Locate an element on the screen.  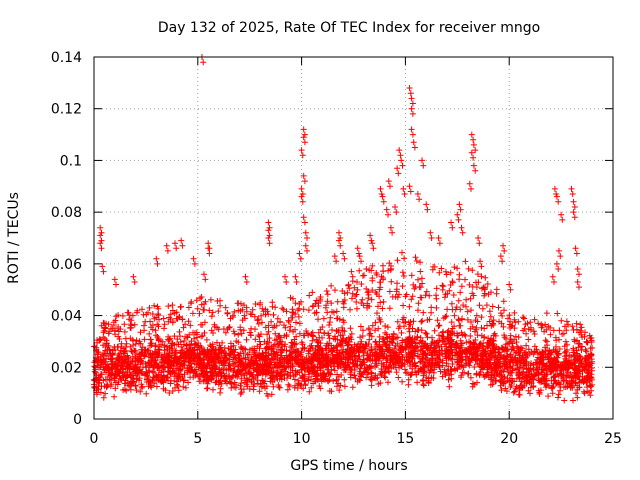
x-tick-label: 20 is located at coordinates (509, 439).